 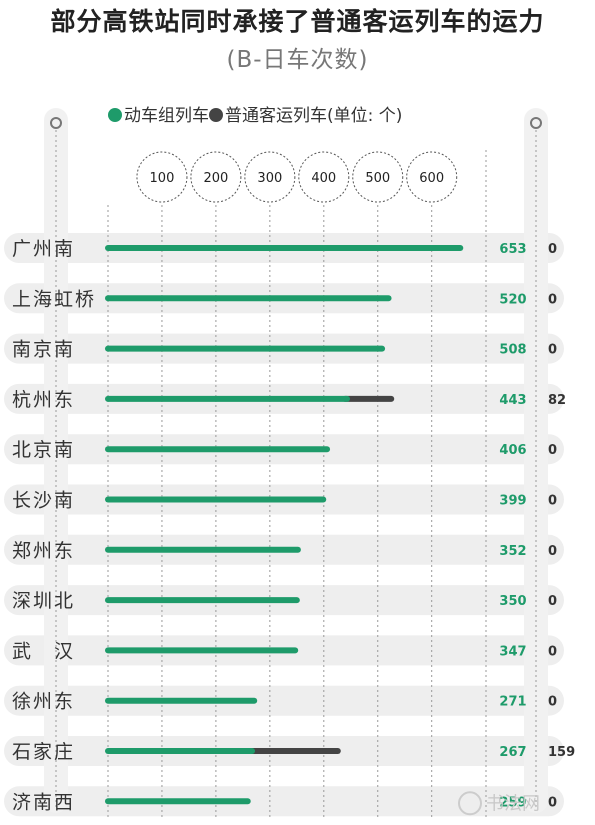 What do you see at coordinates (512, 299) in the screenshot?
I see `value-label-emu: 520` at bounding box center [512, 299].